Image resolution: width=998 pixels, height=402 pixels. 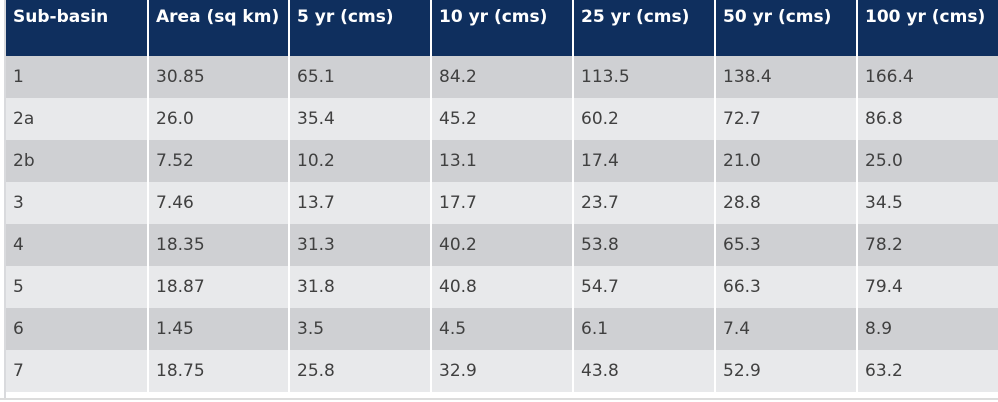 I want to click on table-row: 3 7.46 13.7 17.7 23.7 28.8 34.5, so click(x=502, y=203).